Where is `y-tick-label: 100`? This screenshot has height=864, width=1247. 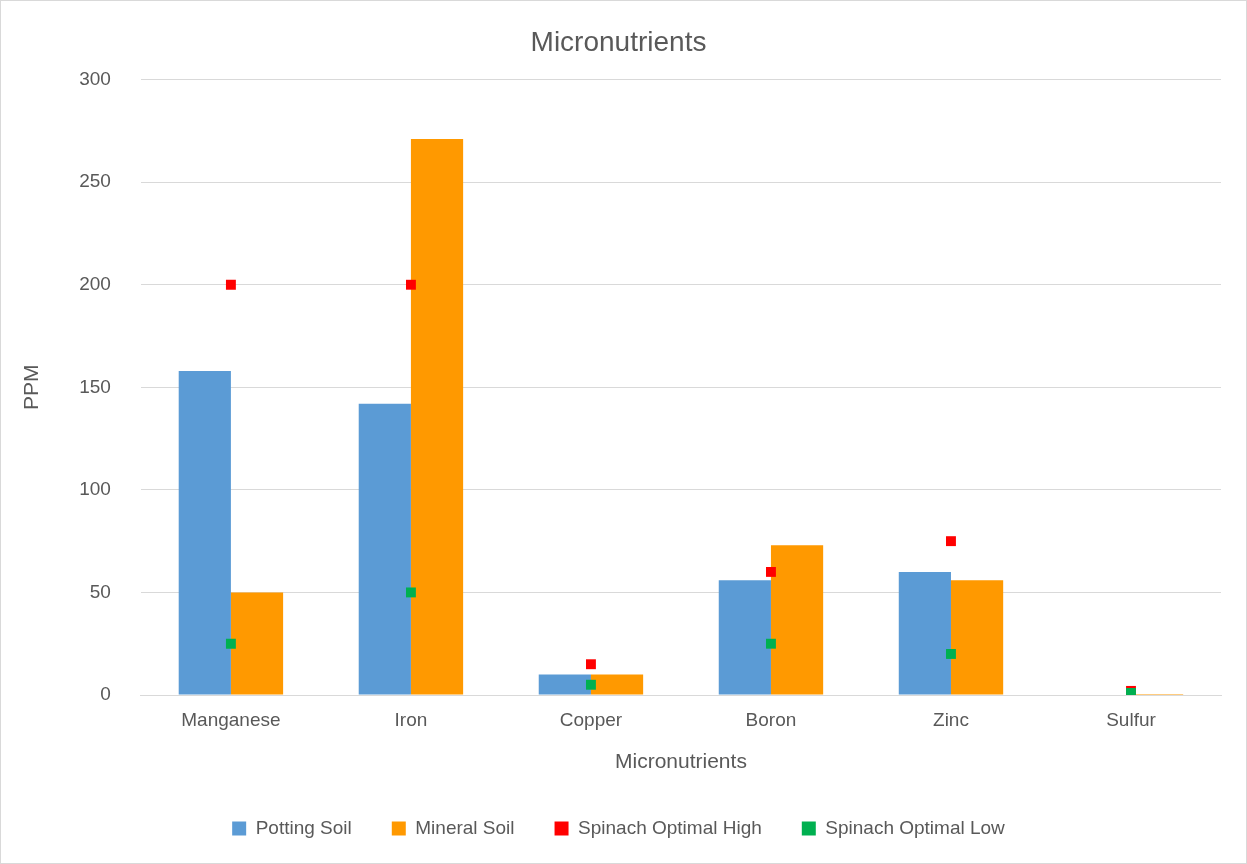 y-tick-label: 100 is located at coordinates (95, 489).